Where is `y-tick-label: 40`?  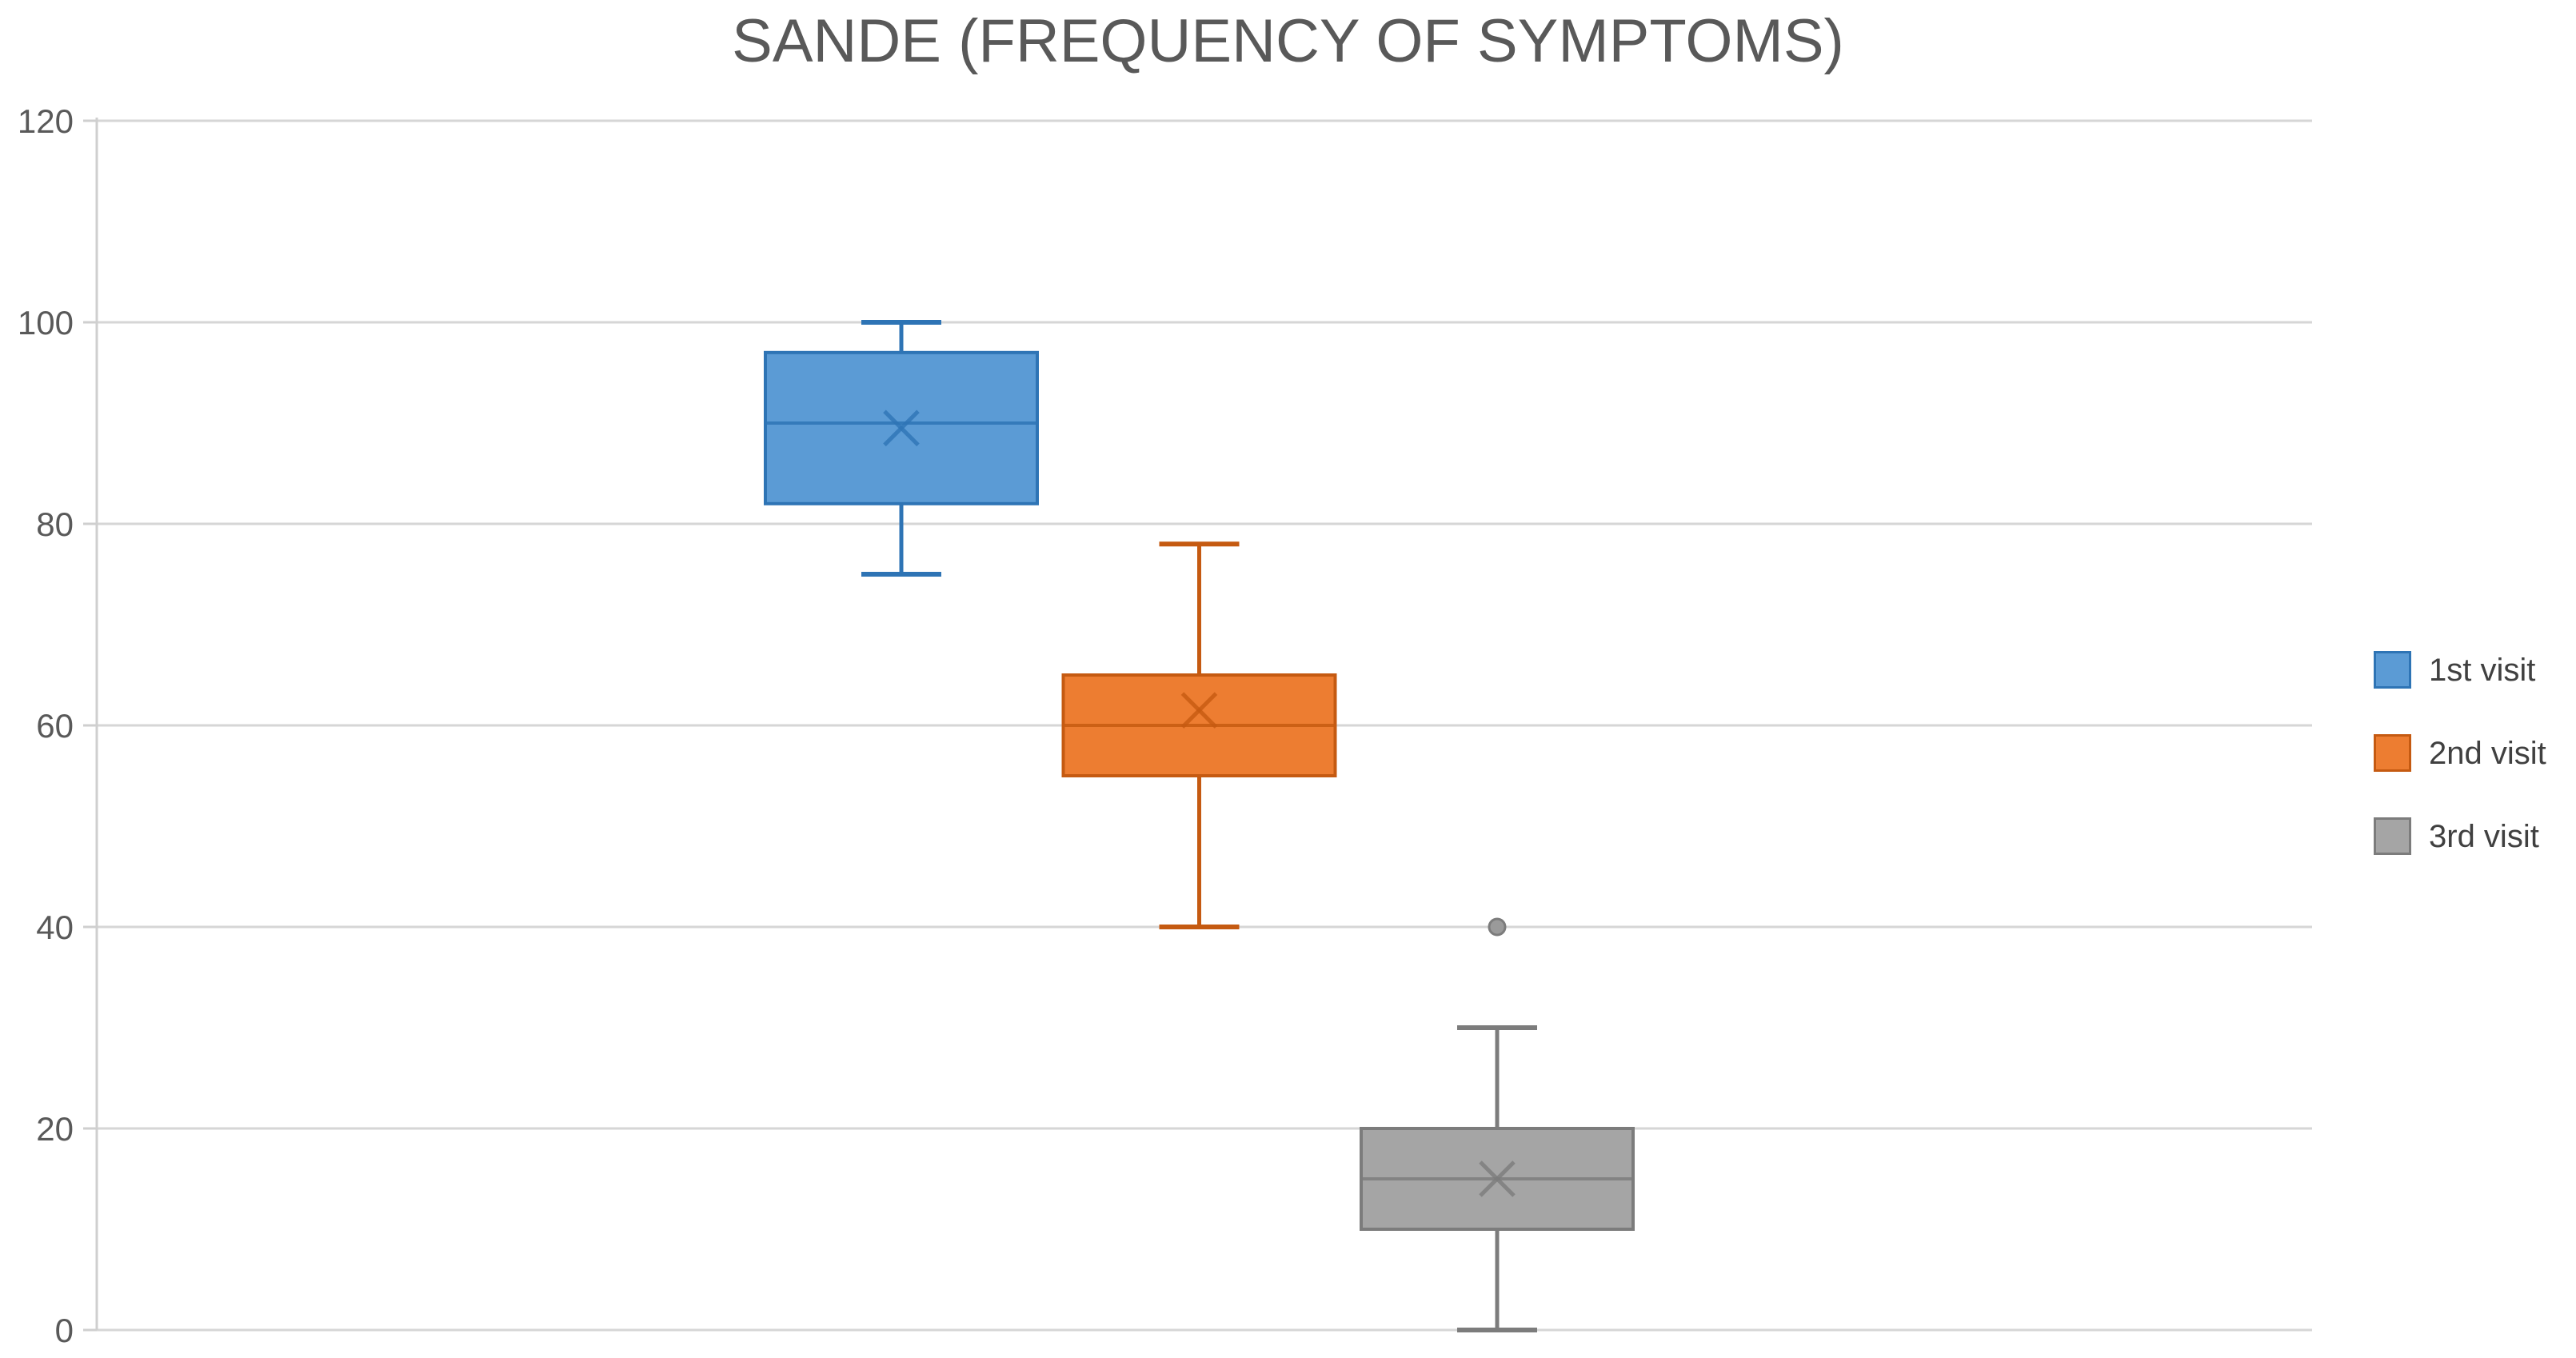
y-tick-label: 40 is located at coordinates (55, 927).